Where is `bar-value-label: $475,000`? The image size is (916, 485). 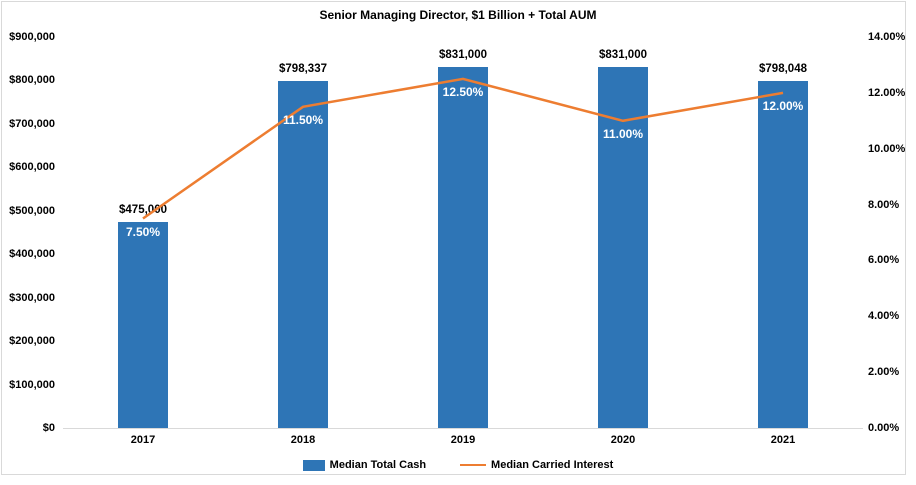 bar-value-label: $475,000 is located at coordinates (143, 209).